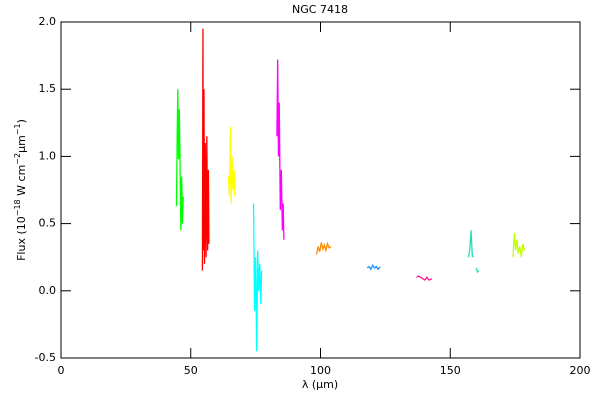 This screenshot has height=400, width=600. I want to click on y-label-superscript: −2, so click(17, 159).